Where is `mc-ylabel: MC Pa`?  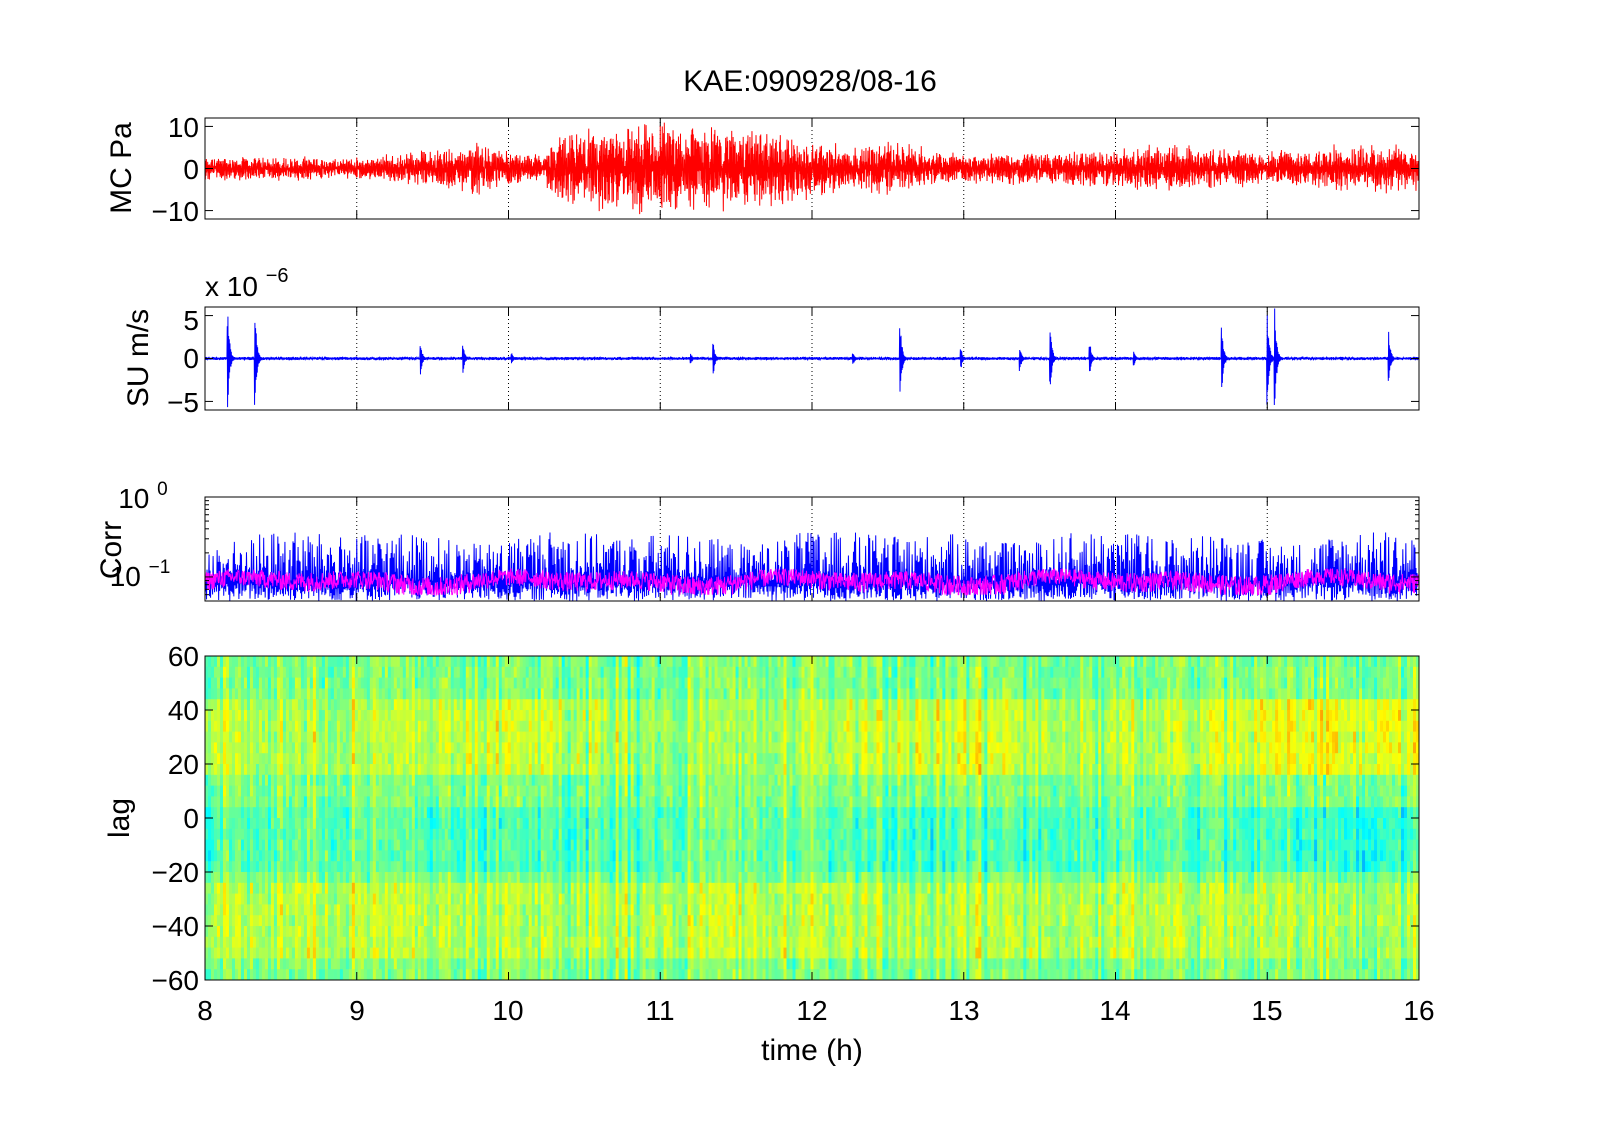
mc-ylabel: MC Pa is located at coordinates (121, 168).